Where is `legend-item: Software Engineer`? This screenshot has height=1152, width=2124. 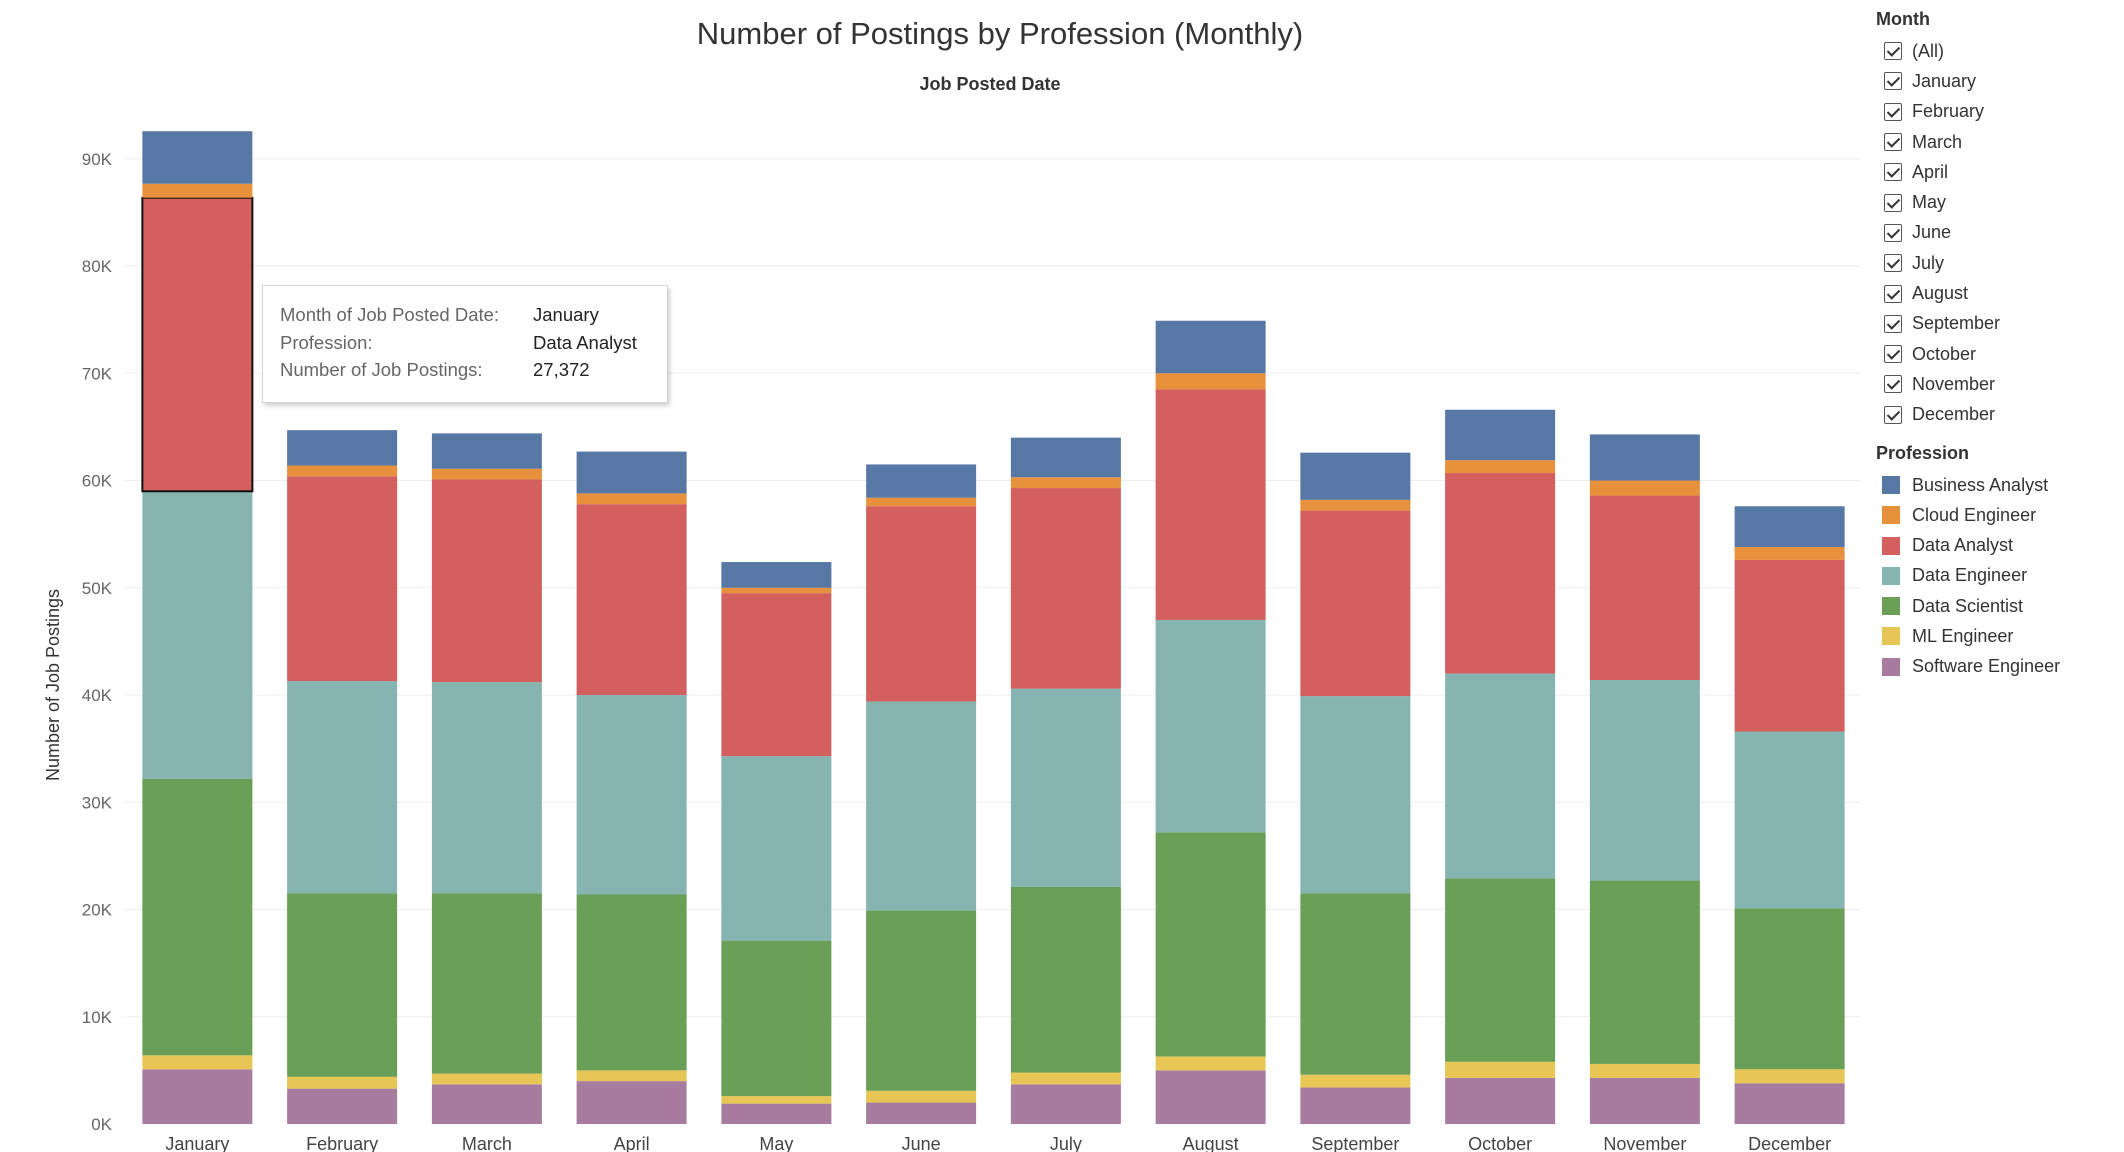
legend-item: Software Engineer is located at coordinates (1996, 667).